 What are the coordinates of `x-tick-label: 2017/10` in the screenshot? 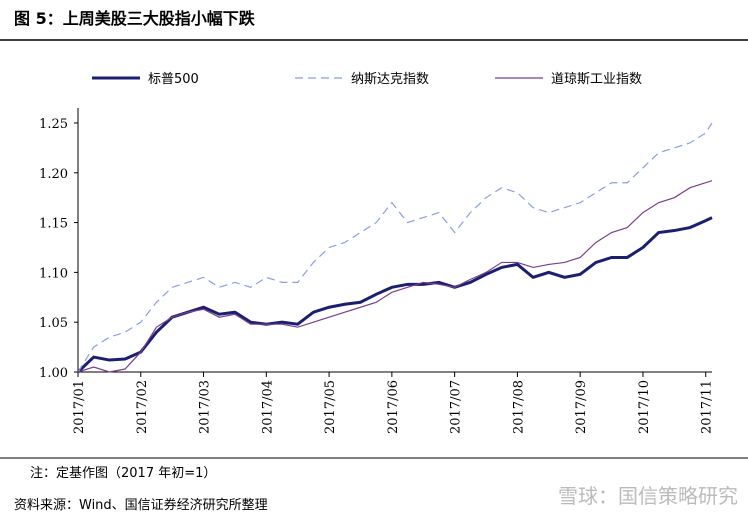 It's located at (644, 407).